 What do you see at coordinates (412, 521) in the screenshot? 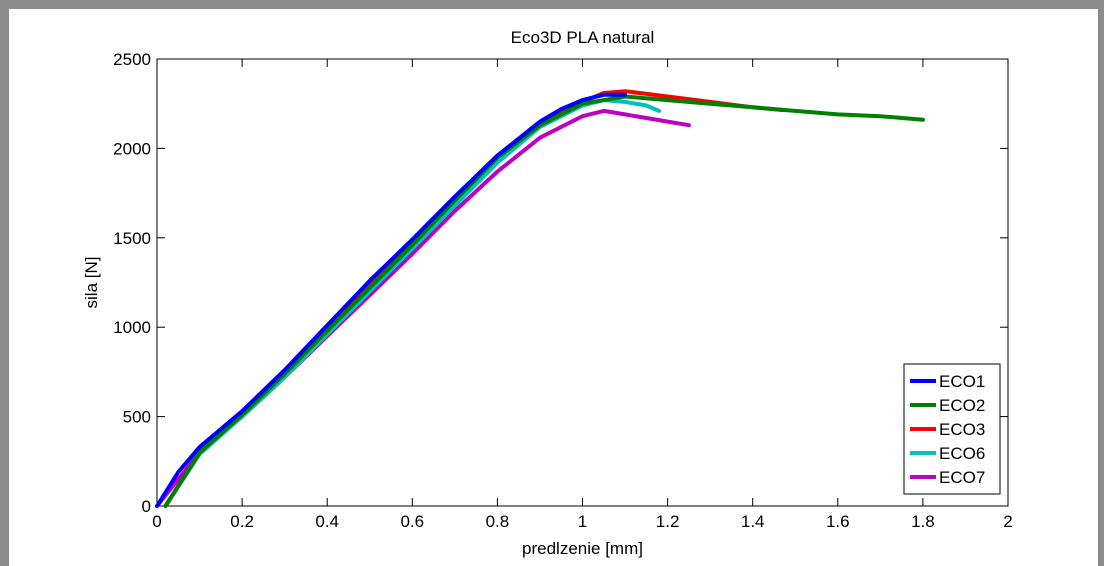
I see `x-tick-label: 0.6` at bounding box center [412, 521].